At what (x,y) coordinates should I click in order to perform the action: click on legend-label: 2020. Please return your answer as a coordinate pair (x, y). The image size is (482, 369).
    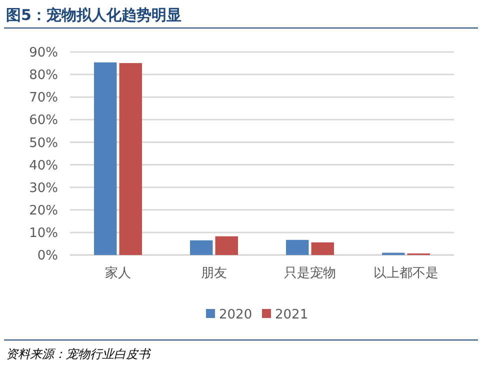
    Looking at the image, I should click on (235, 315).